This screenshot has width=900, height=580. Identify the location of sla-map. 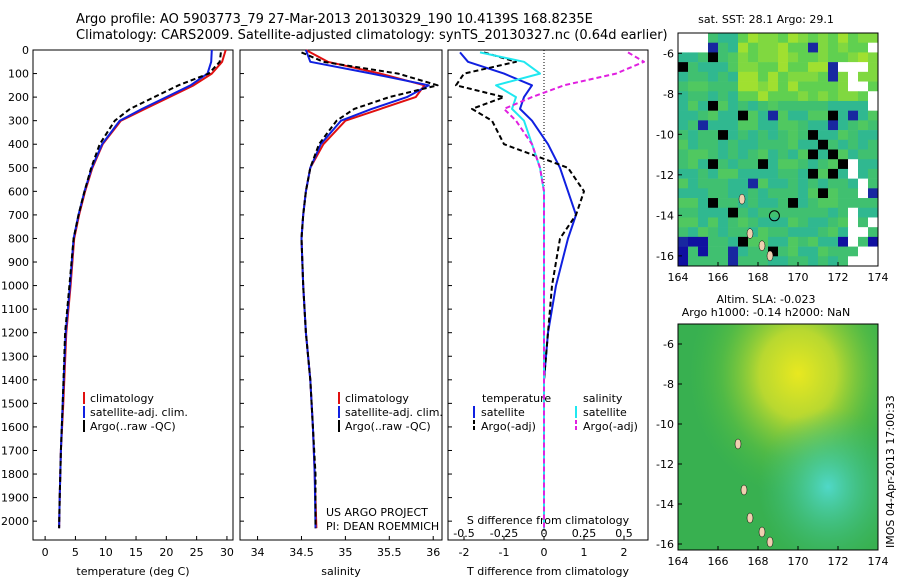
(778, 437).